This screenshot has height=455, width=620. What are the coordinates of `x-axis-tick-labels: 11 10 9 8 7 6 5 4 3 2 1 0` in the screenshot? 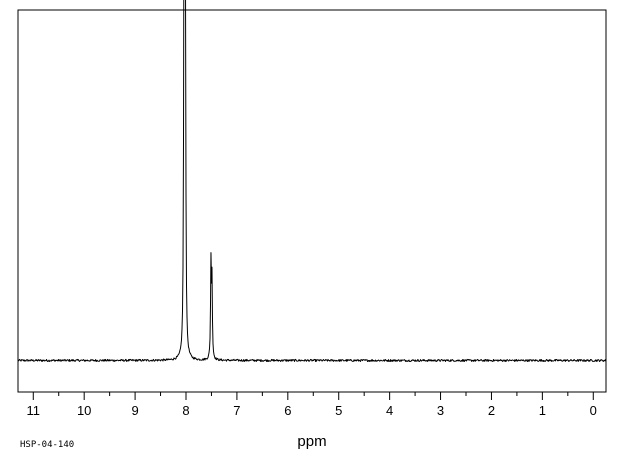 It's located at (312, 410).